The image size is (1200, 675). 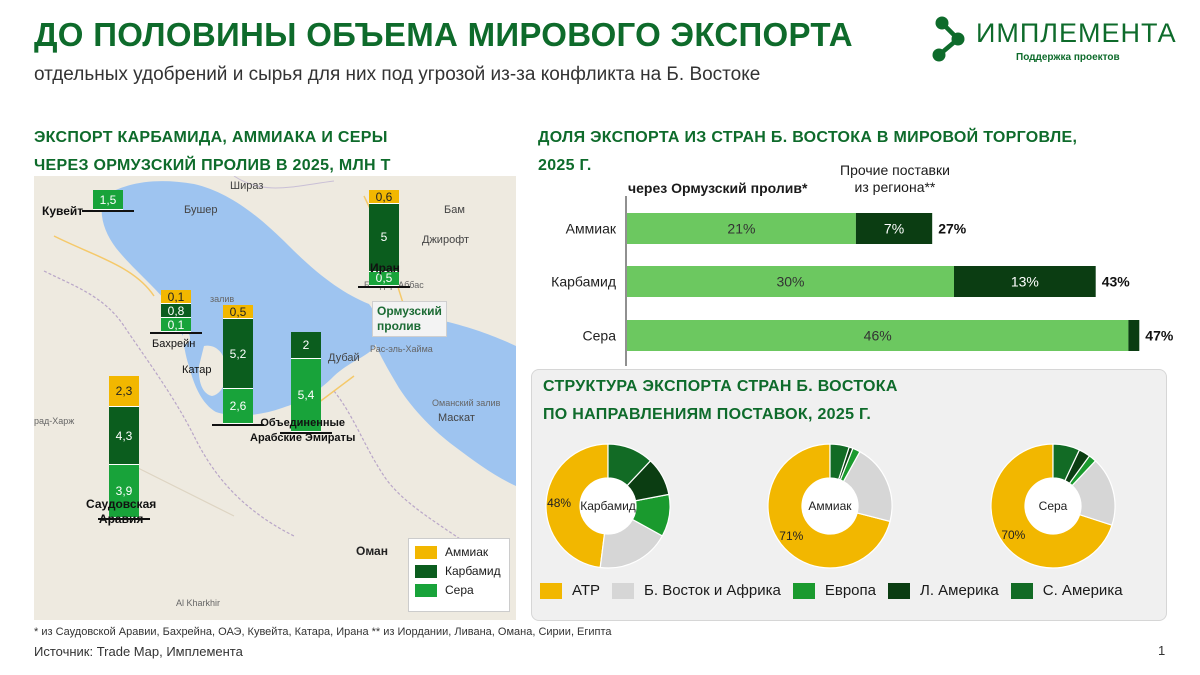 What do you see at coordinates (384, 278) in the screenshot?
I see `bar-segment-sulfur: 0,5` at bounding box center [384, 278].